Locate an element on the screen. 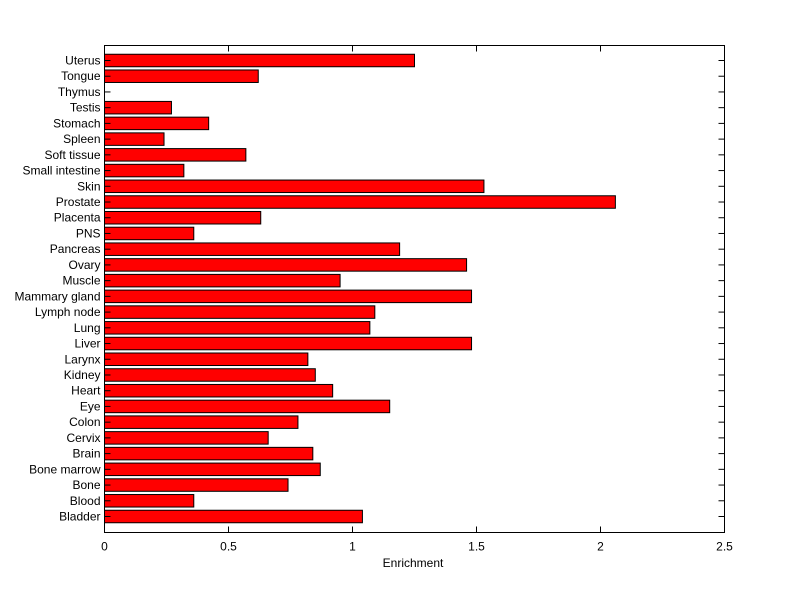 Image resolution: width=800 pixels, height=599 pixels. y-tick-label: Bone marrow is located at coordinates (65, 469).